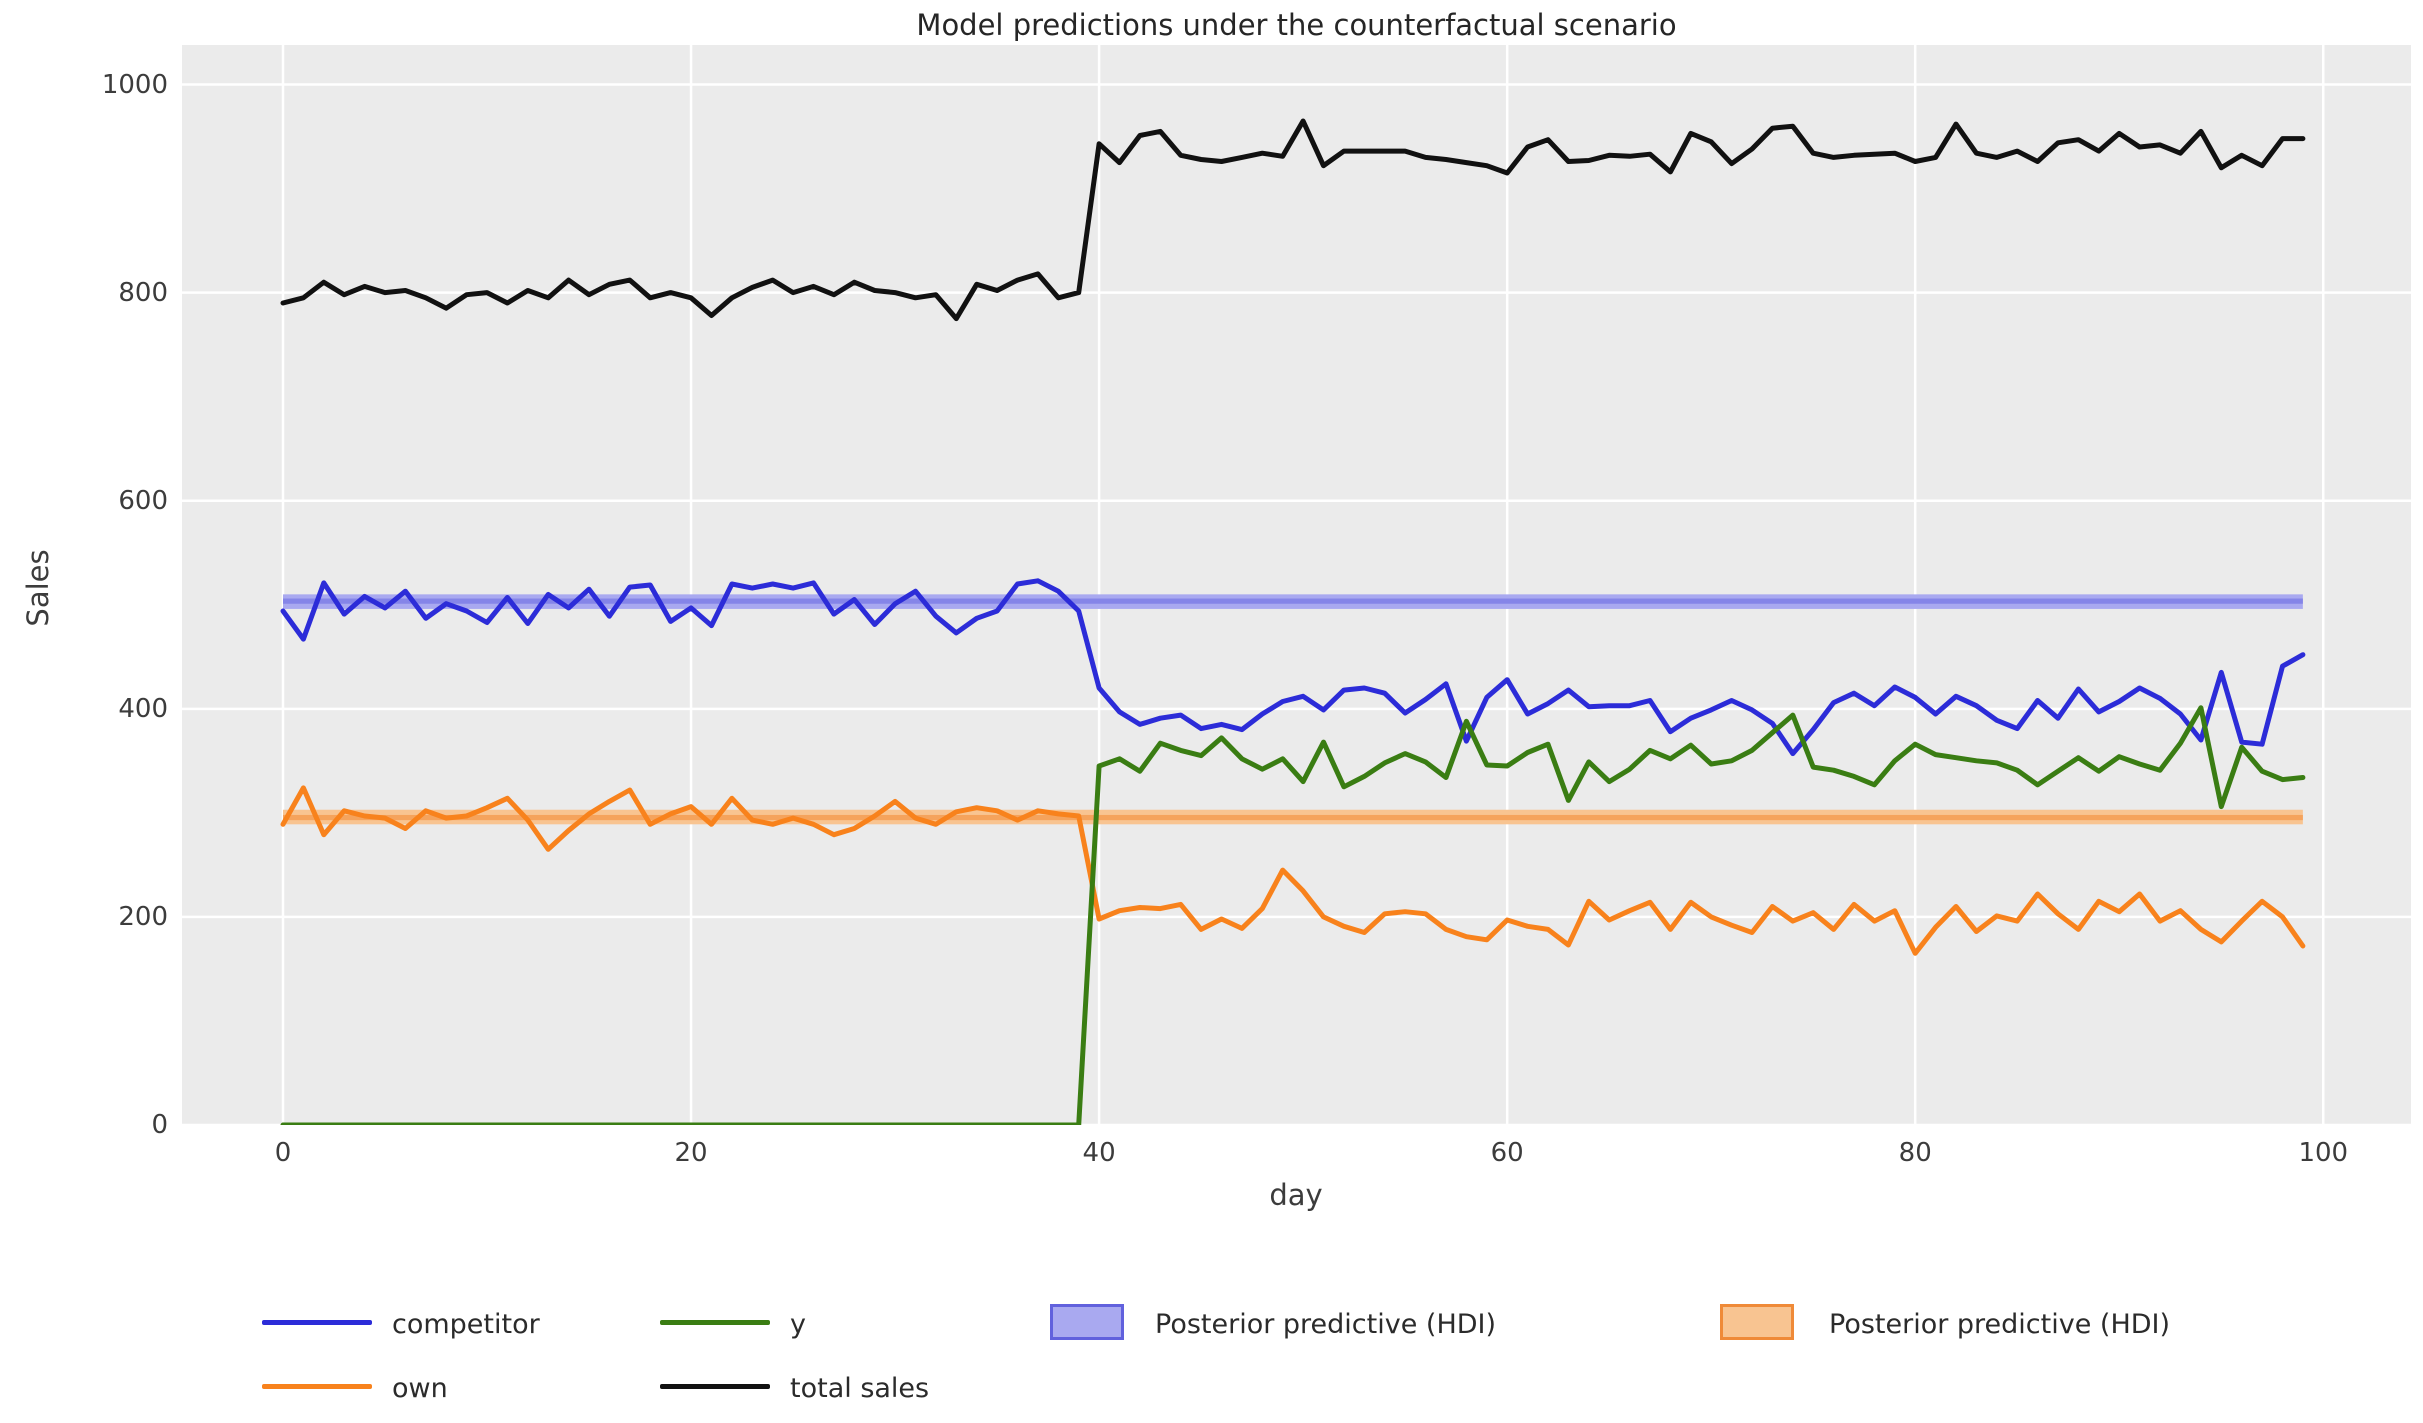 The image size is (2423, 1423). Describe the element at coordinates (420, 1388) in the screenshot. I see `legend-label: own` at that location.